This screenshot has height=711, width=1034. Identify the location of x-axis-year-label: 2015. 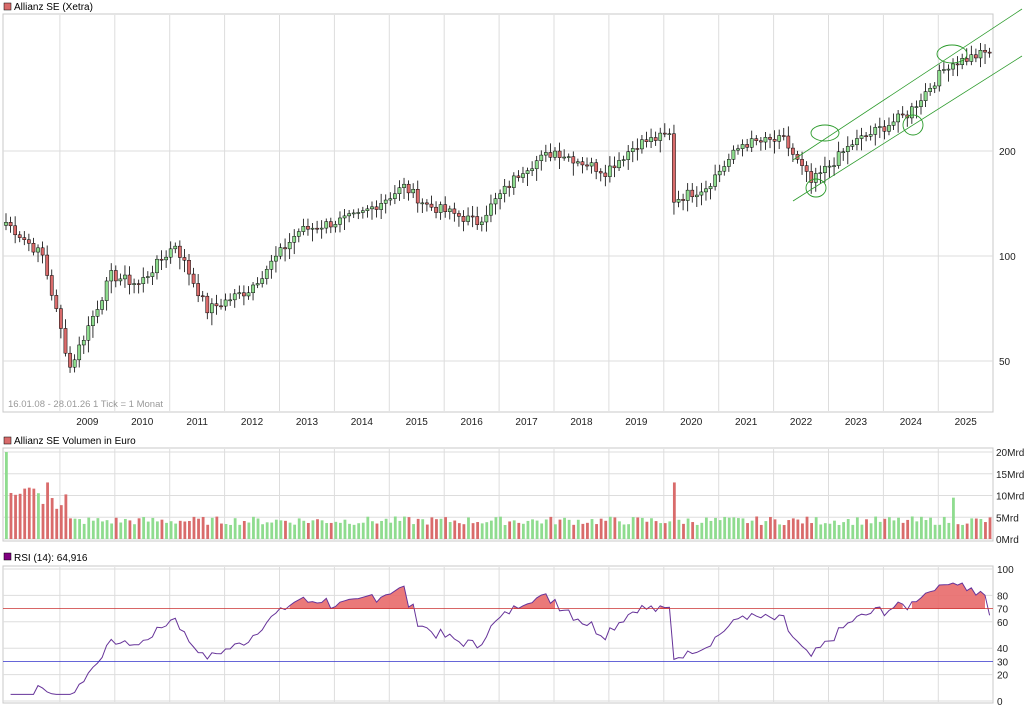
(417, 422).